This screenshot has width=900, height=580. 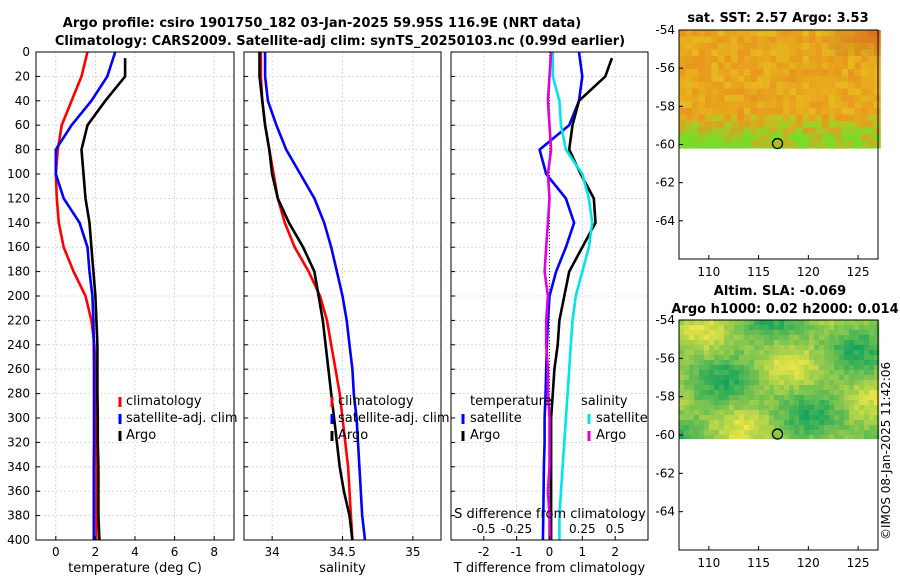 I want to click on x-tick-label: 34, so click(x=272, y=552).